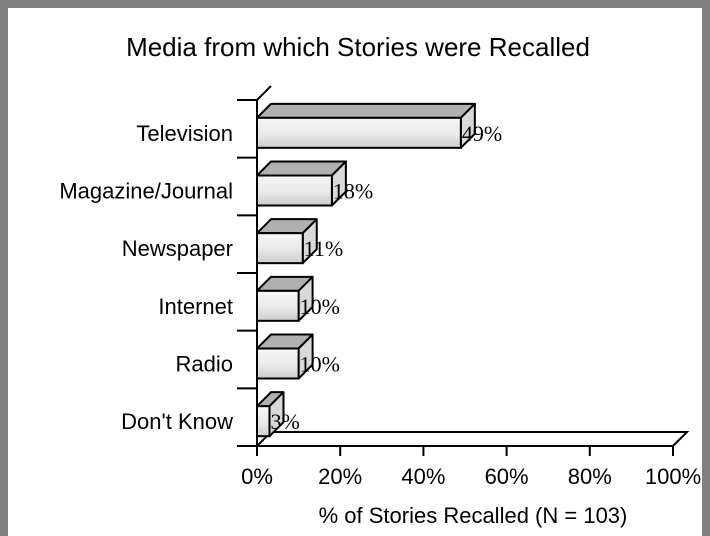 The height and width of the screenshot is (536, 710). I want to click on x-tick-label: 80%, so click(590, 476).